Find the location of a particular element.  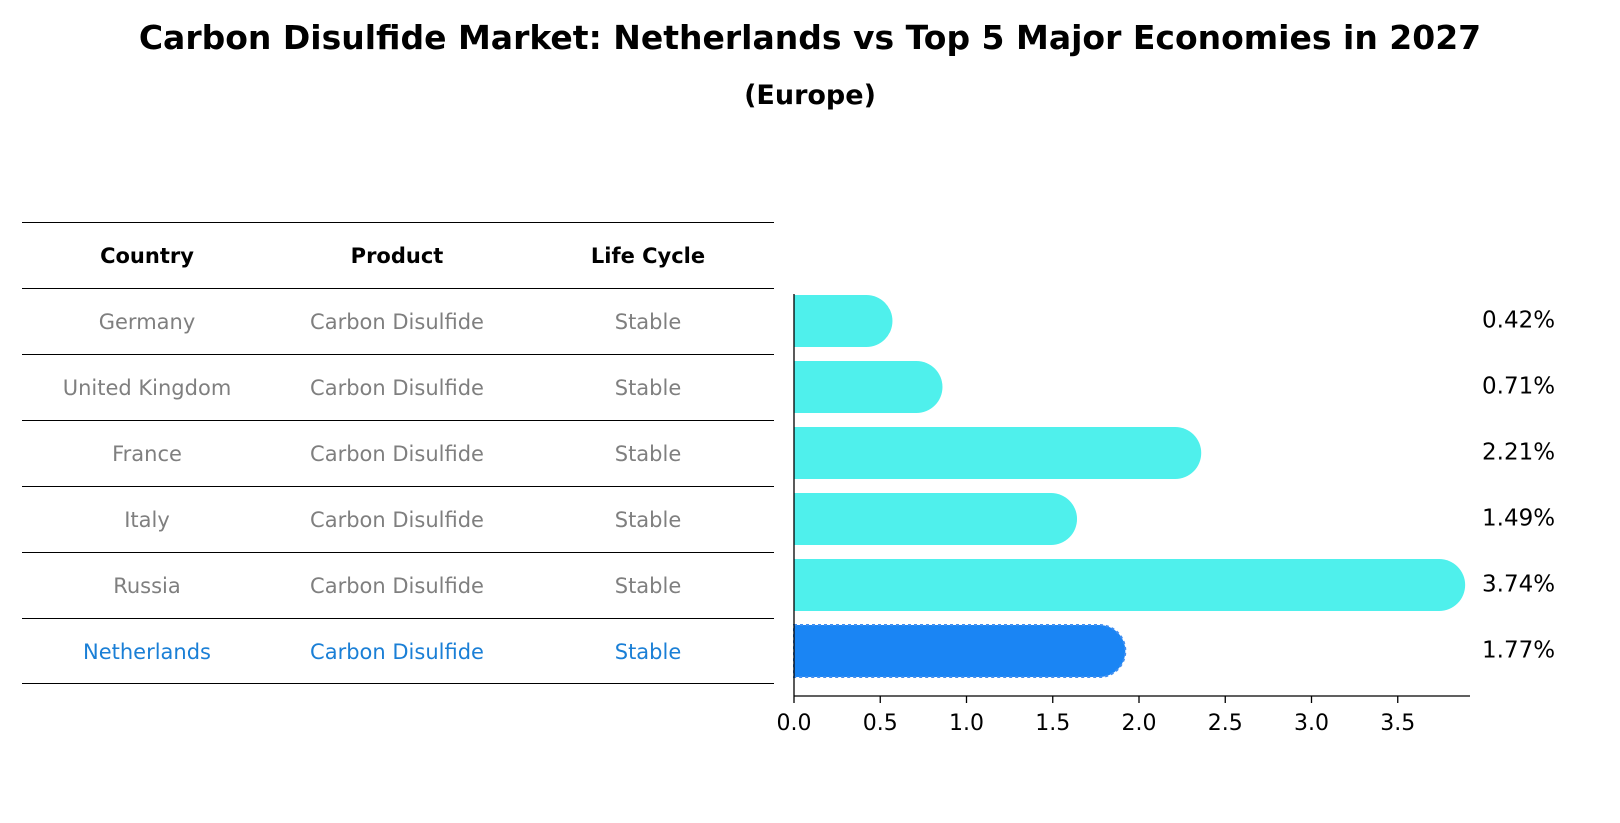

country-cell: Italy is located at coordinates (147, 520).